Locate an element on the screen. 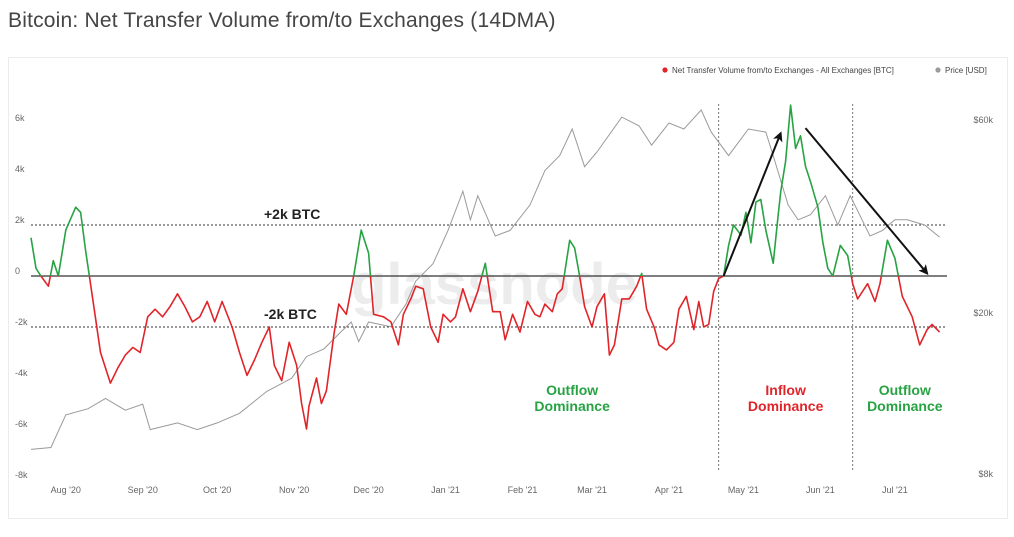 This screenshot has width=1014, height=537. y-left-tick-label: -2k is located at coordinates (21, 322).